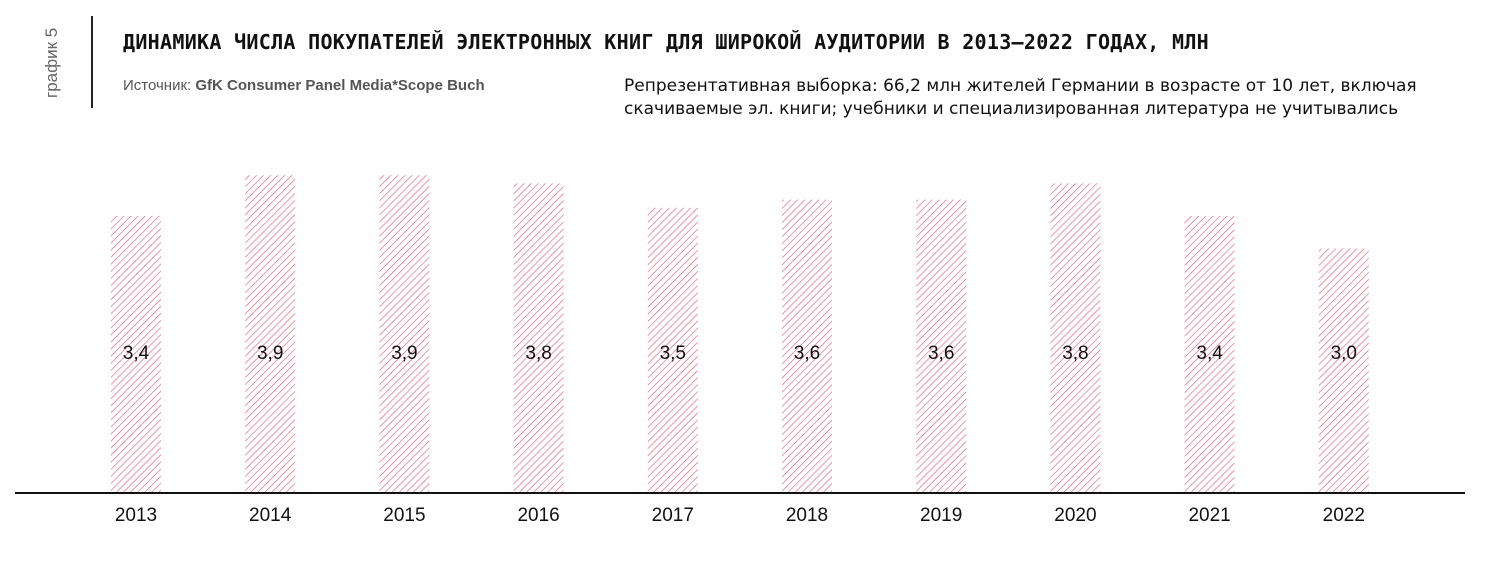 Image resolution: width=1500 pixels, height=566 pixels. I want to click on value-label-2018: 3,6, so click(807, 353).